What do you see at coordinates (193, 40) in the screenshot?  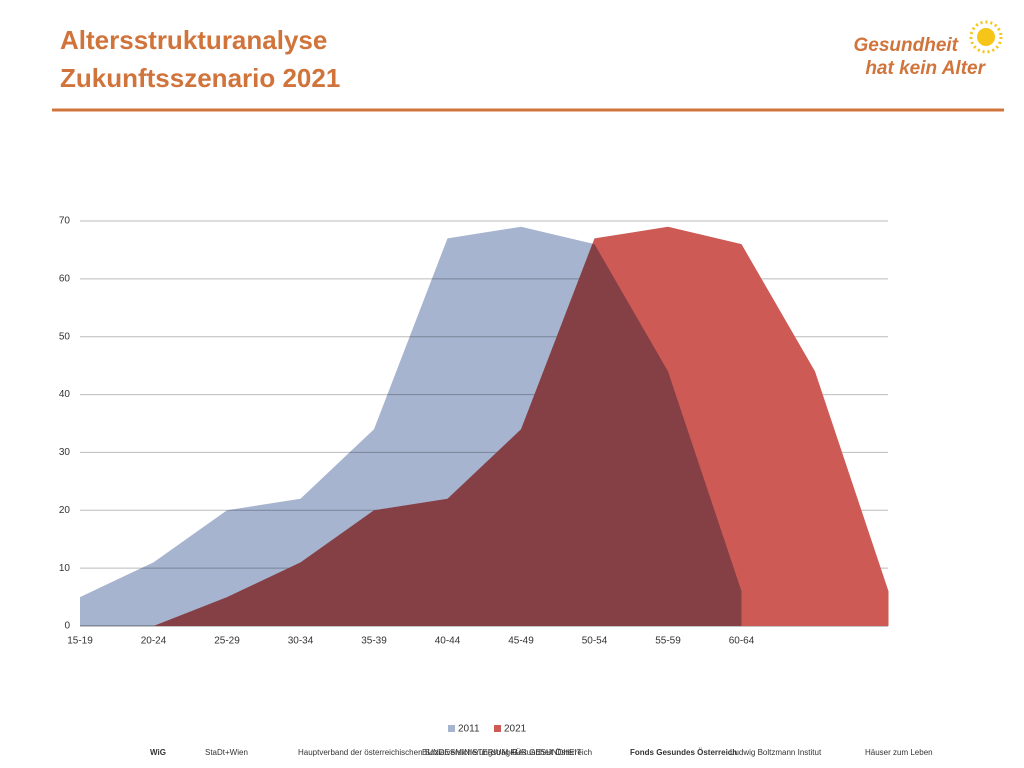 I see `title-line: Altersstrukturanalyse` at bounding box center [193, 40].